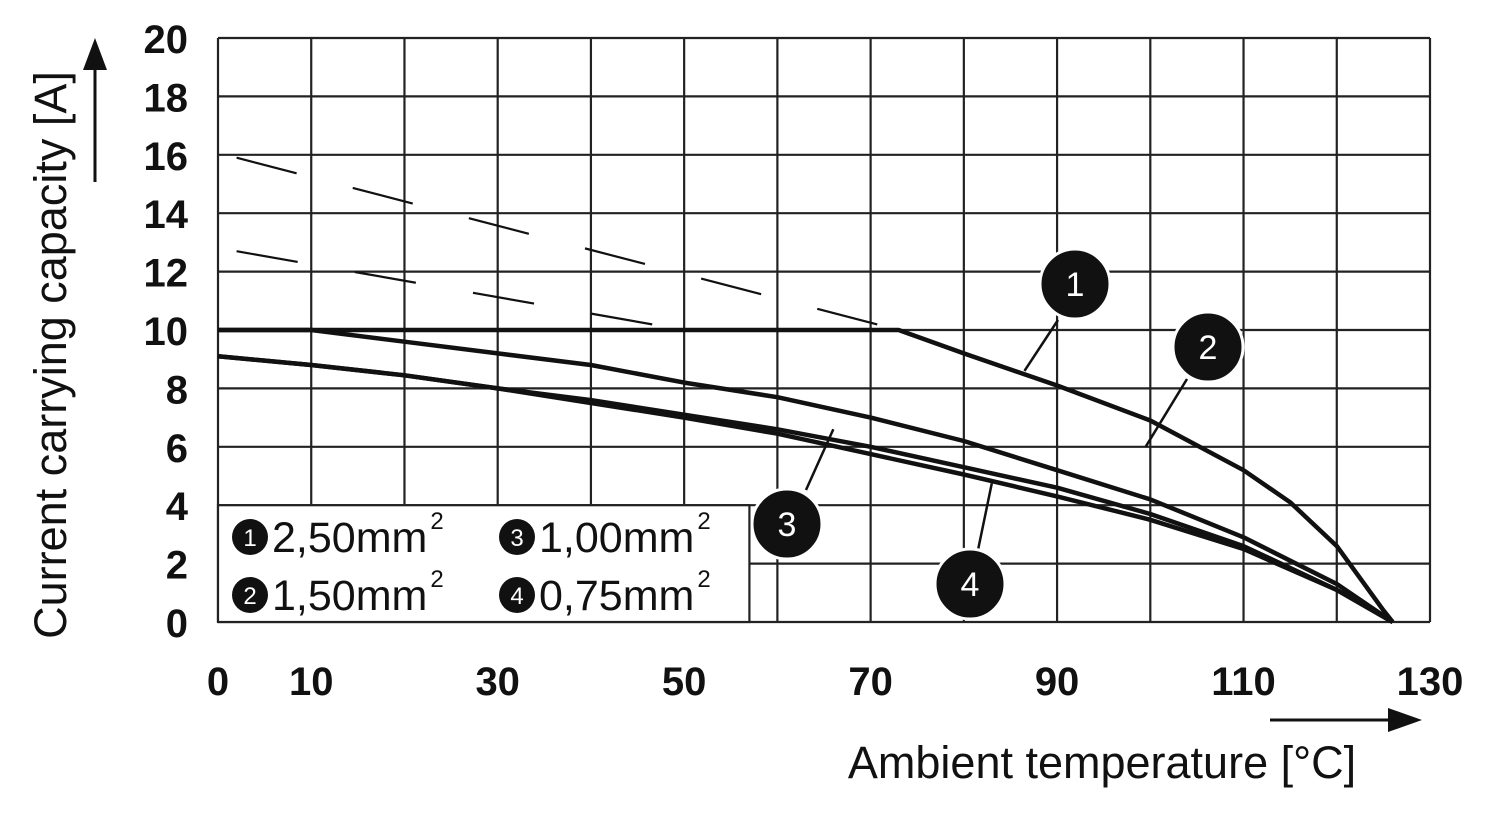 The width and height of the screenshot is (1500, 820). I want to click on legend-badge-label: 4, so click(516, 596).